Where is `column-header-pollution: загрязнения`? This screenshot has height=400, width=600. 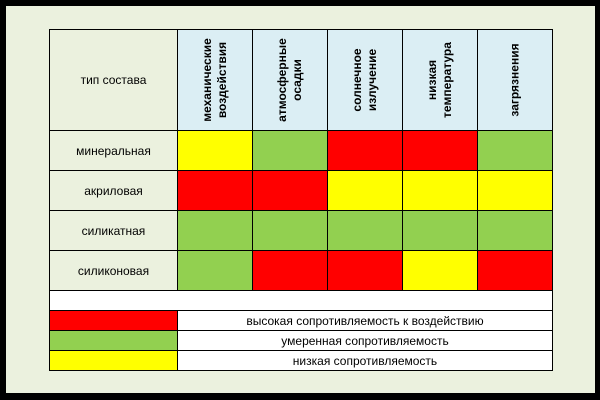 column-header-pollution: загрязнения is located at coordinates (515, 80).